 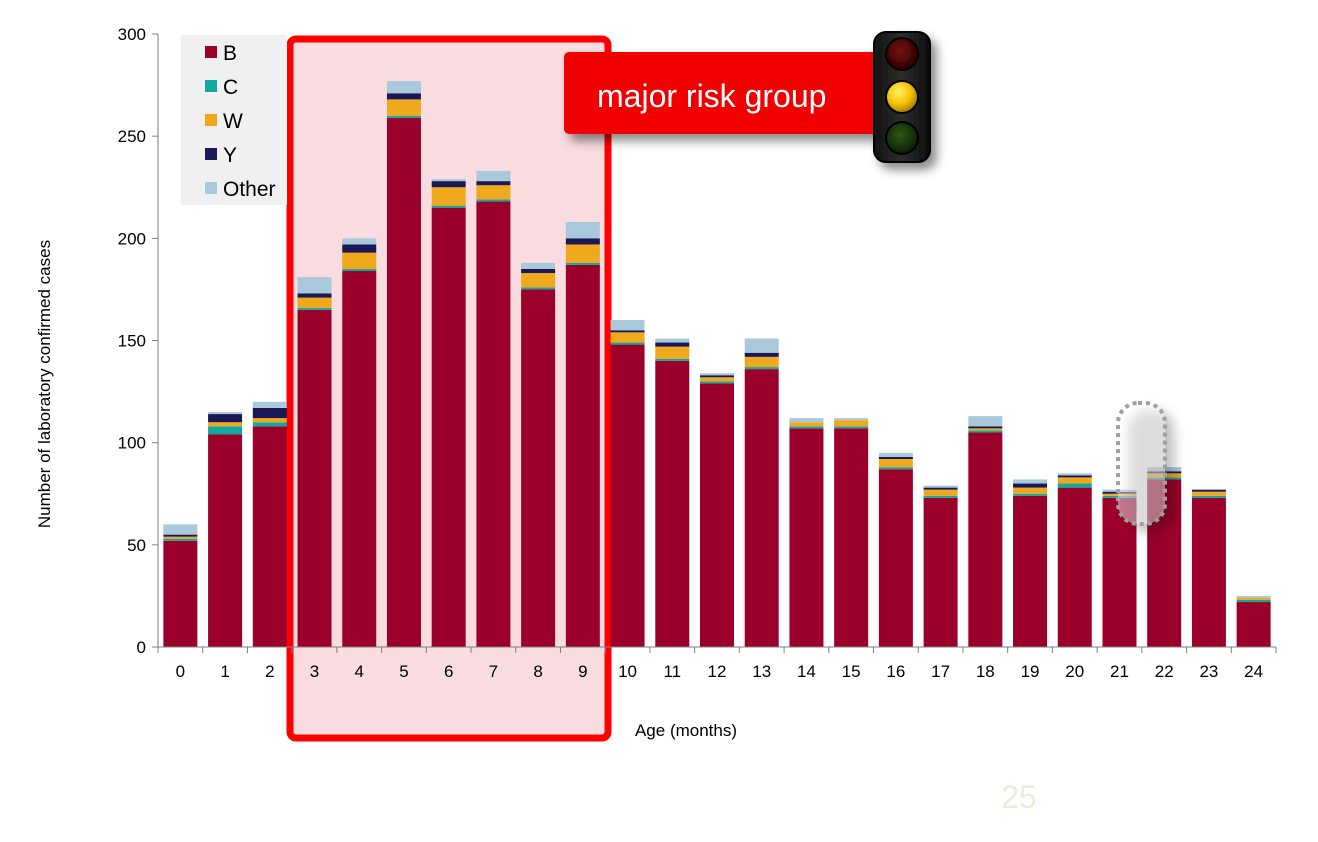 What do you see at coordinates (359, 671) in the screenshot?
I see `x-tick-label-4: 4` at bounding box center [359, 671].